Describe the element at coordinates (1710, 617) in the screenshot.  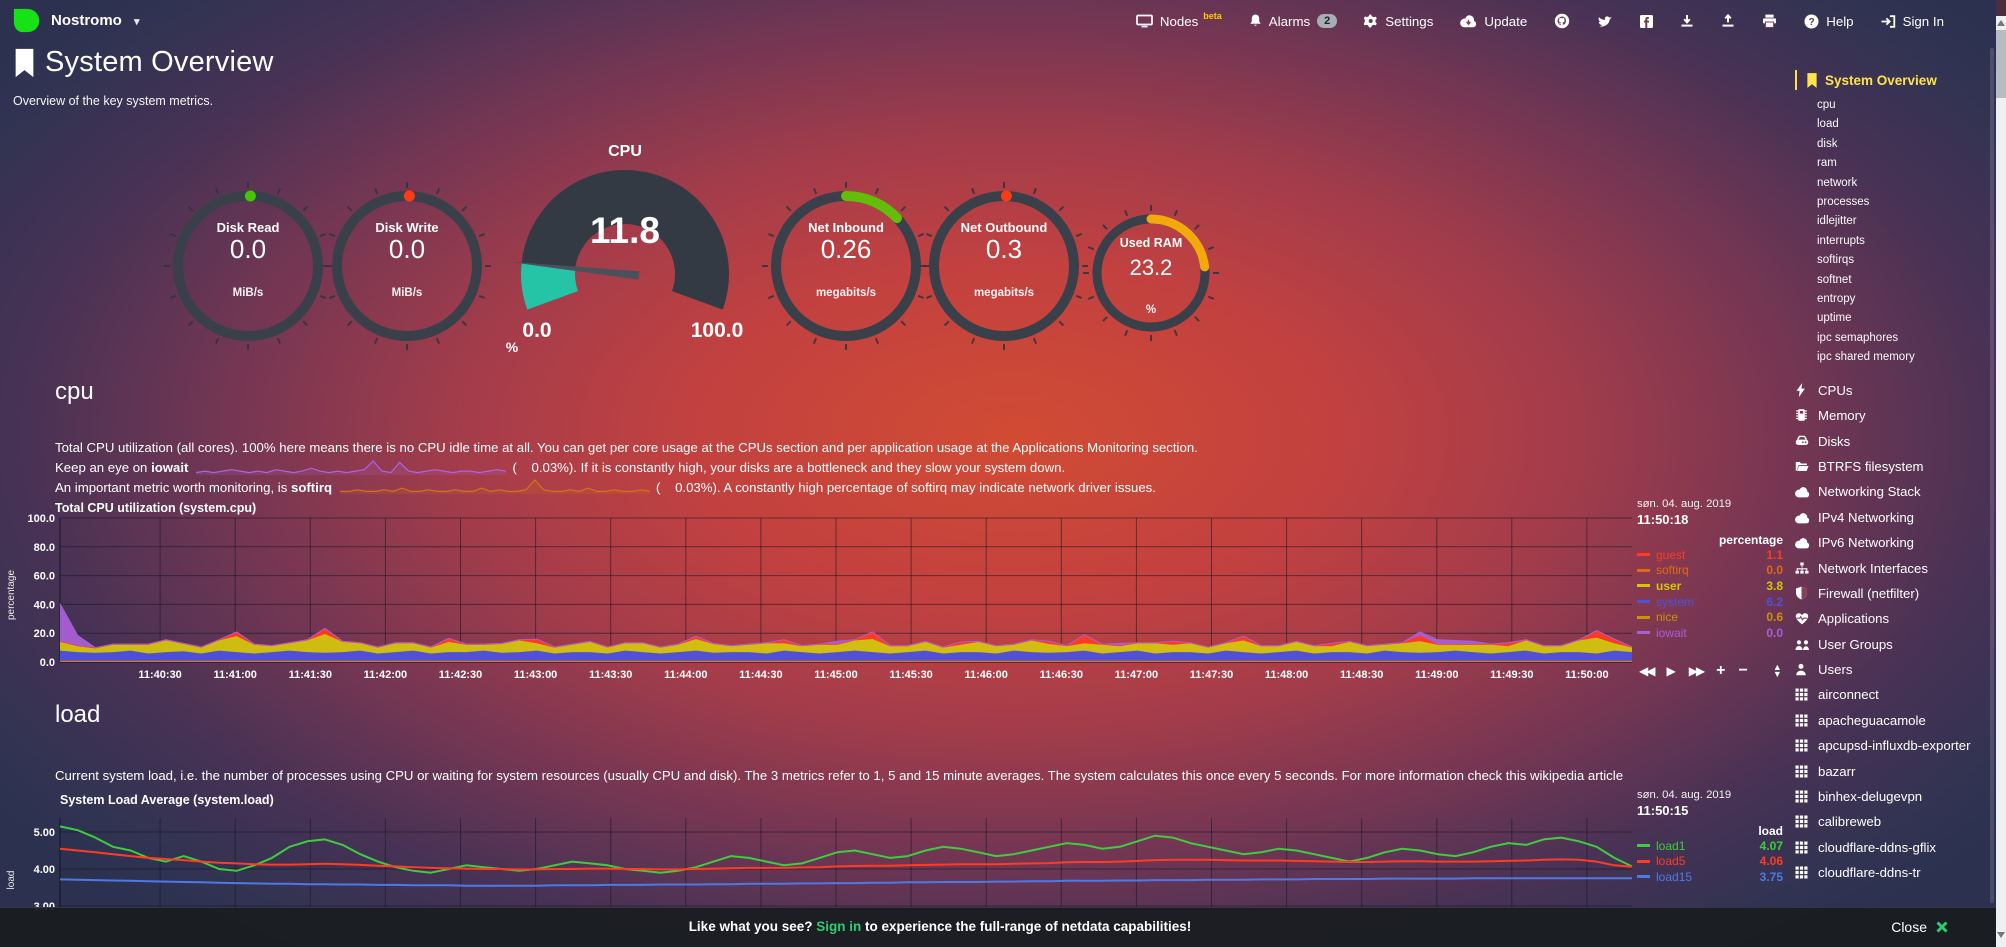
I see `legend-item-nice: nice 0.6` at that location.